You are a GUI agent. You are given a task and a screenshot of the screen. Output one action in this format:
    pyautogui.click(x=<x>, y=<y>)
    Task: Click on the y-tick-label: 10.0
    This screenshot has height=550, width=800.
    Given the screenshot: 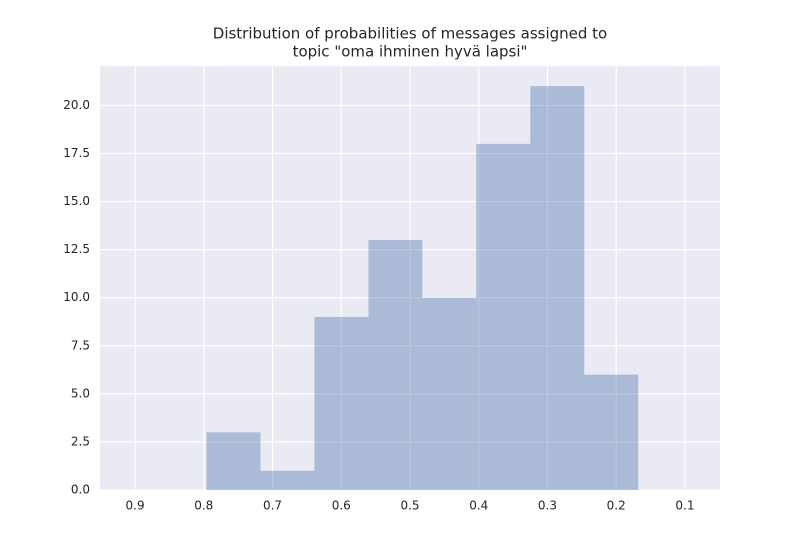 What is the action you would take?
    pyautogui.click(x=76, y=297)
    